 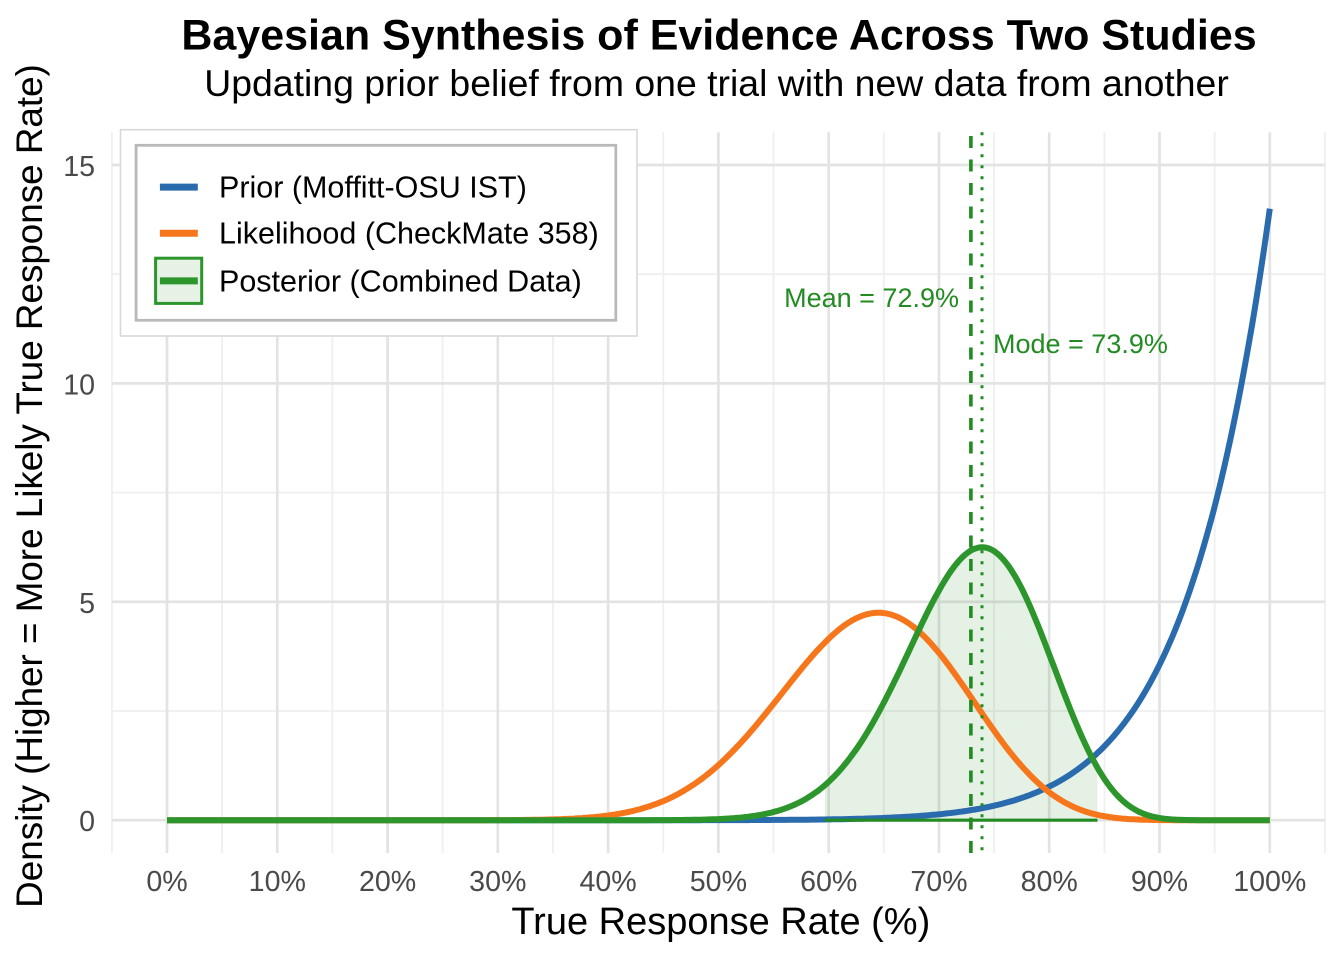 What do you see at coordinates (79, 167) in the screenshot?
I see `svg-text: 15` at bounding box center [79, 167].